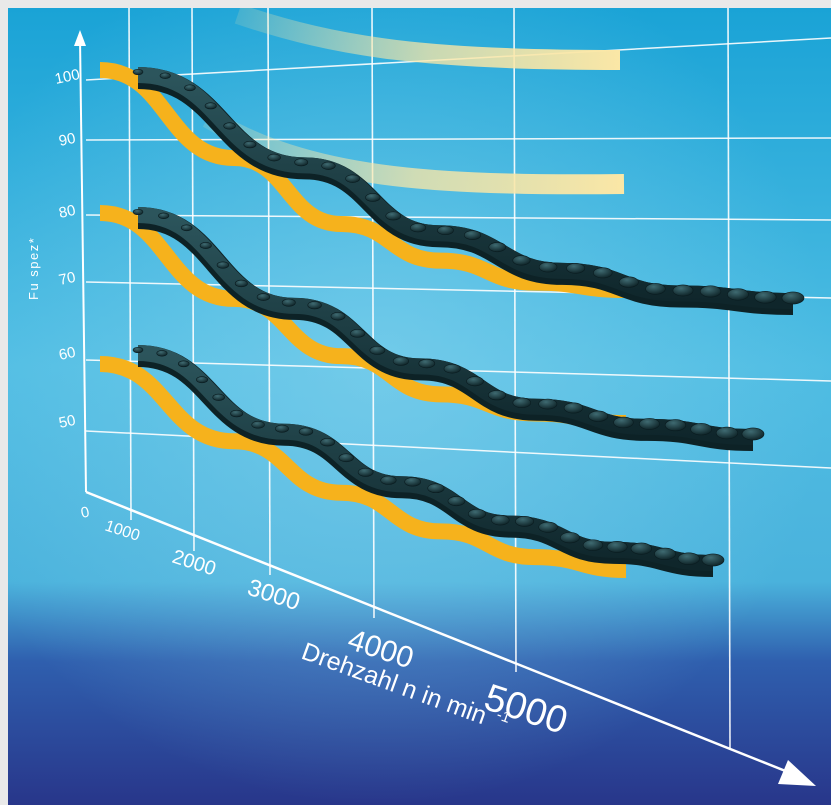  Describe the element at coordinates (80, 38) in the screenshot. I see `y-axis-arrow` at that location.